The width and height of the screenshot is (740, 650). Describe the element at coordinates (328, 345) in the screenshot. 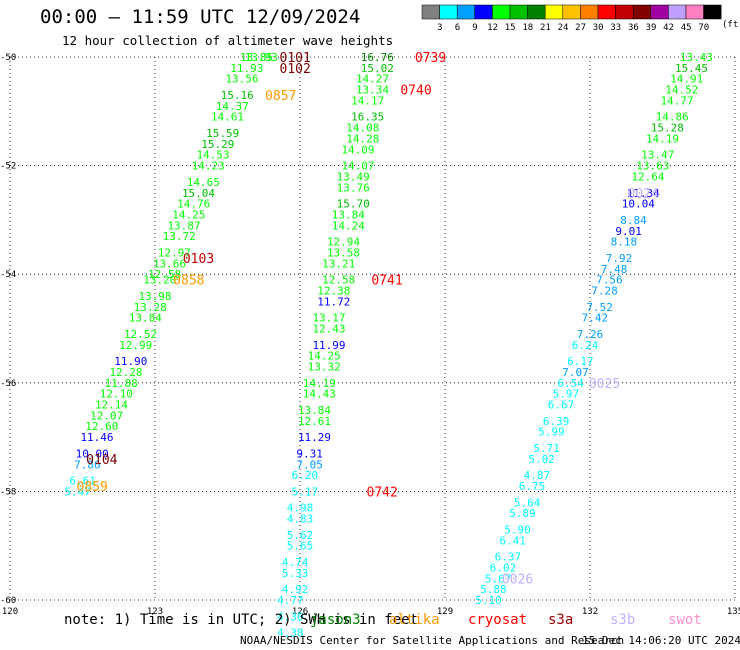

I see `swh-data-label: 11.99` at that location.